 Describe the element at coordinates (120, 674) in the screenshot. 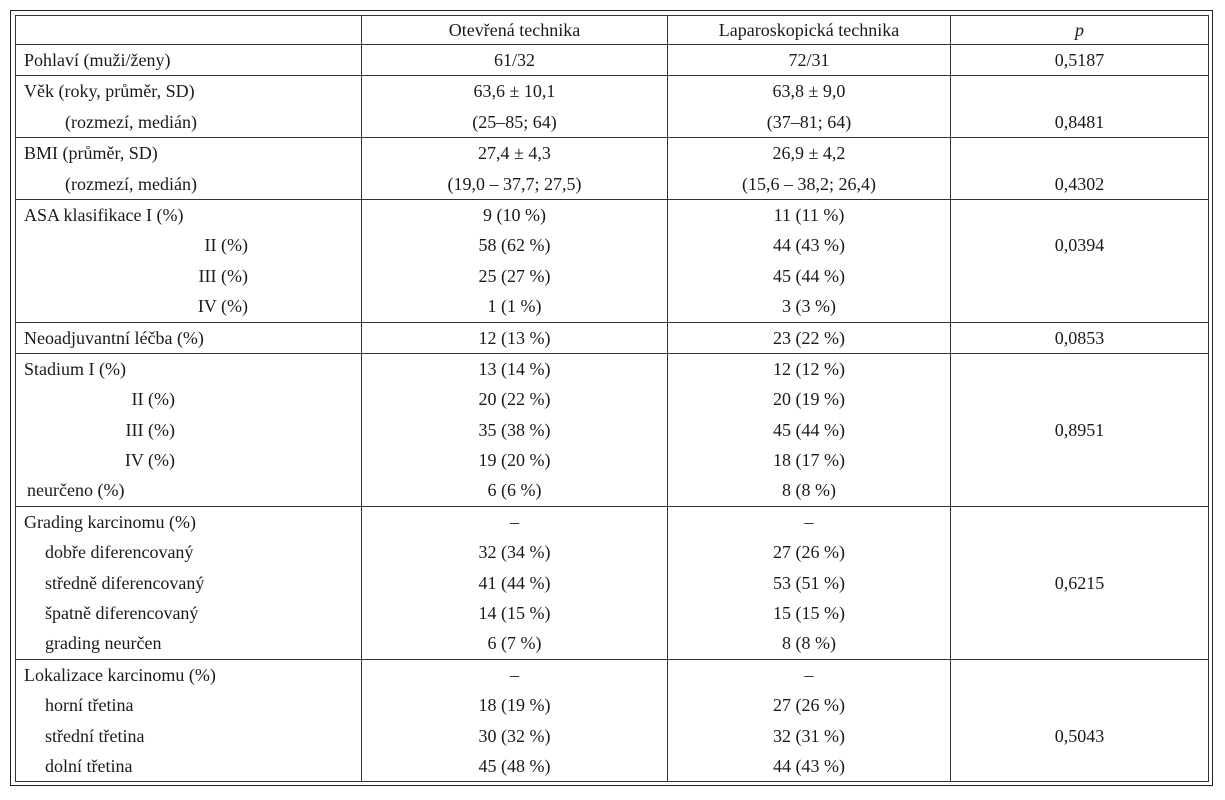

I see `row-label: Lokalizace karcinomu (%)` at that location.